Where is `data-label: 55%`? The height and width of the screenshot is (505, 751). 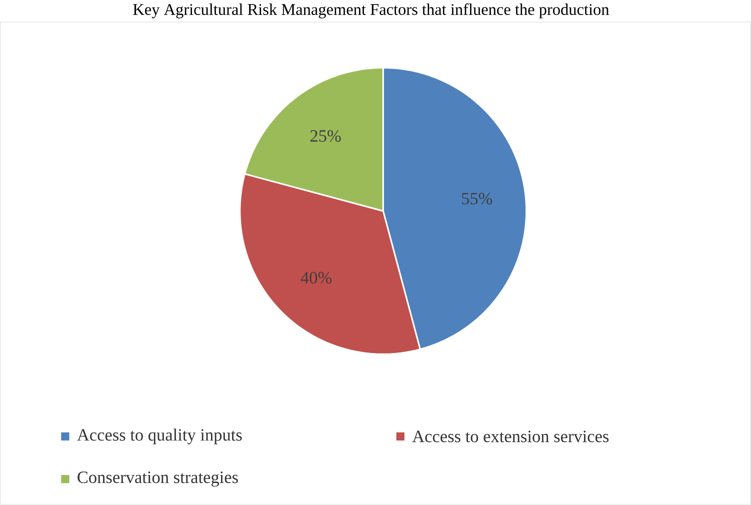 data-label: 55% is located at coordinates (477, 198).